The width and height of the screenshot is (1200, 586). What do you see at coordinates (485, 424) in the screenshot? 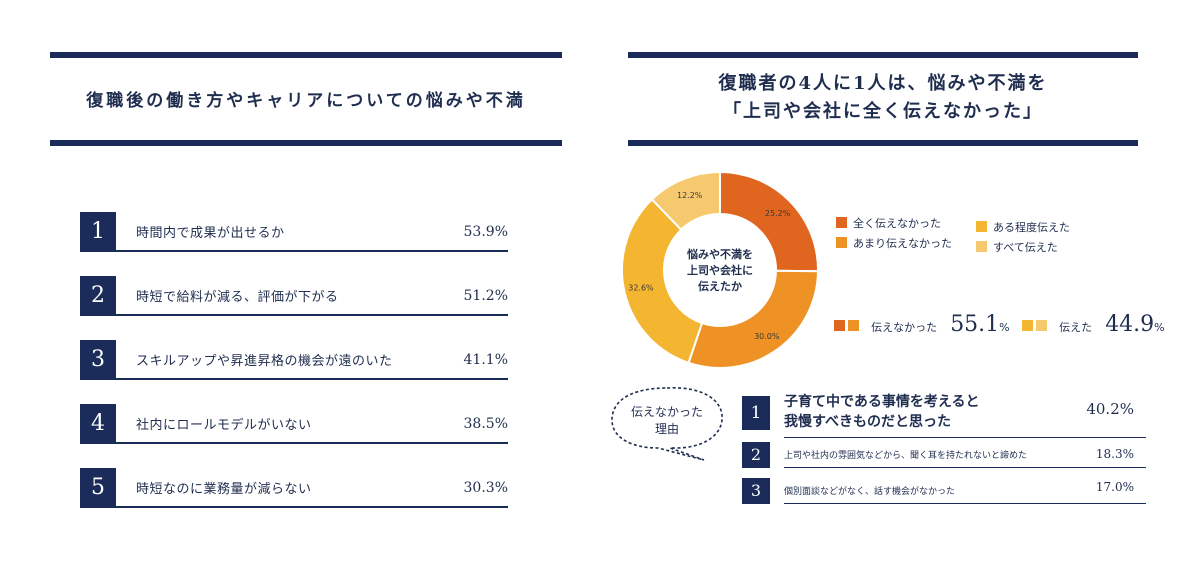
I see `rank-value: 38.5%` at bounding box center [485, 424].